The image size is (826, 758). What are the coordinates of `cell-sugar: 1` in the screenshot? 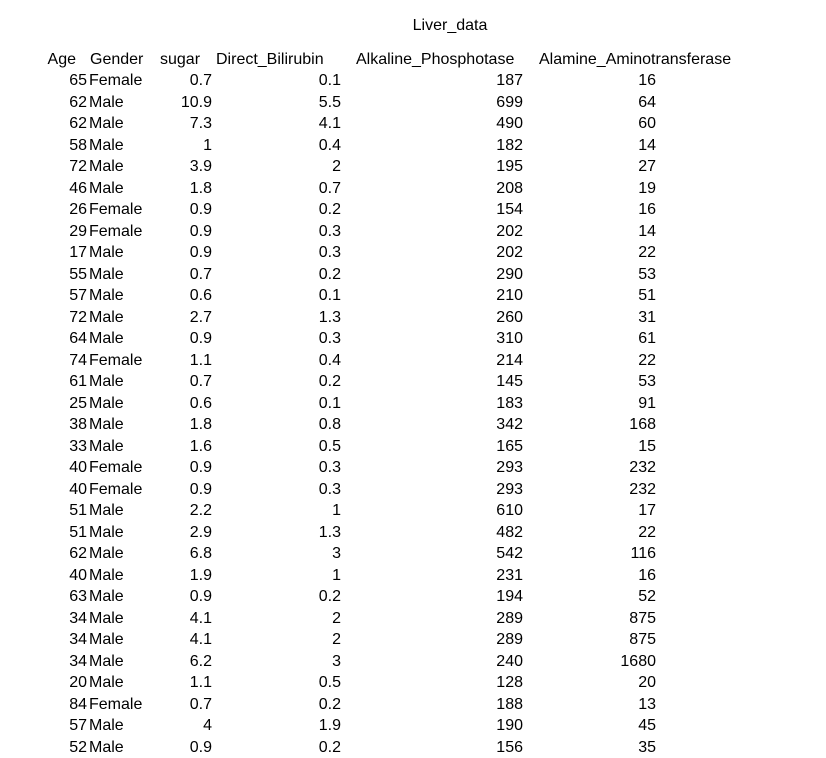 It's located at (181, 146).